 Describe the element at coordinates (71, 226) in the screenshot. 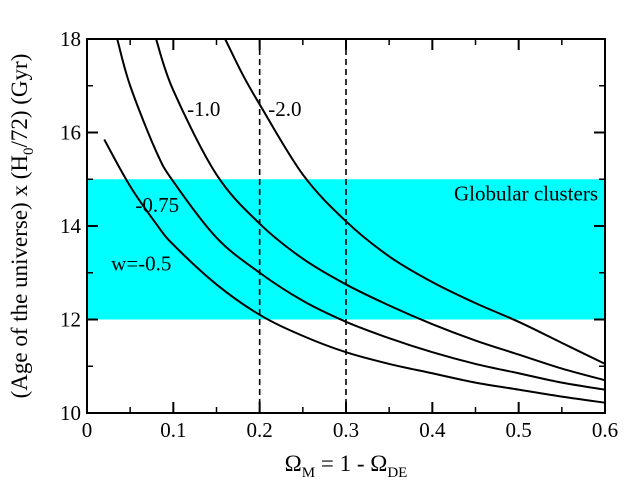

I see `y-tick-label: 14` at that location.